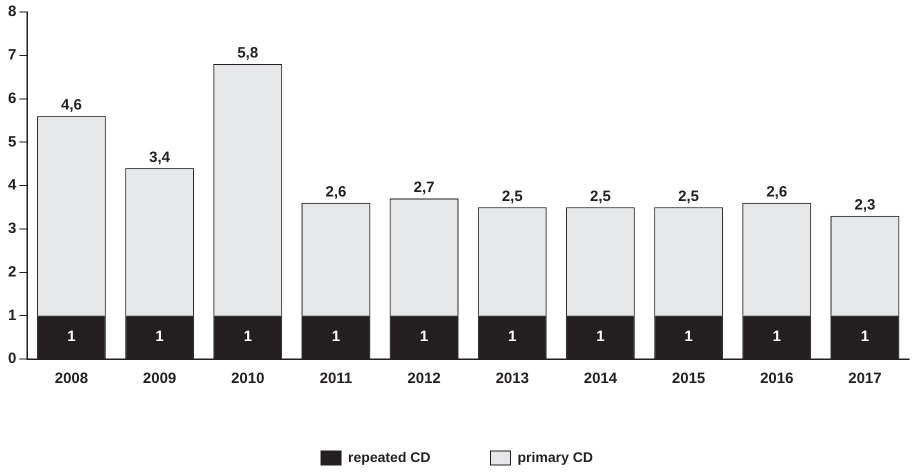 This screenshot has height=475, width=919. I want to click on y-tick-label: 1, so click(12, 315).